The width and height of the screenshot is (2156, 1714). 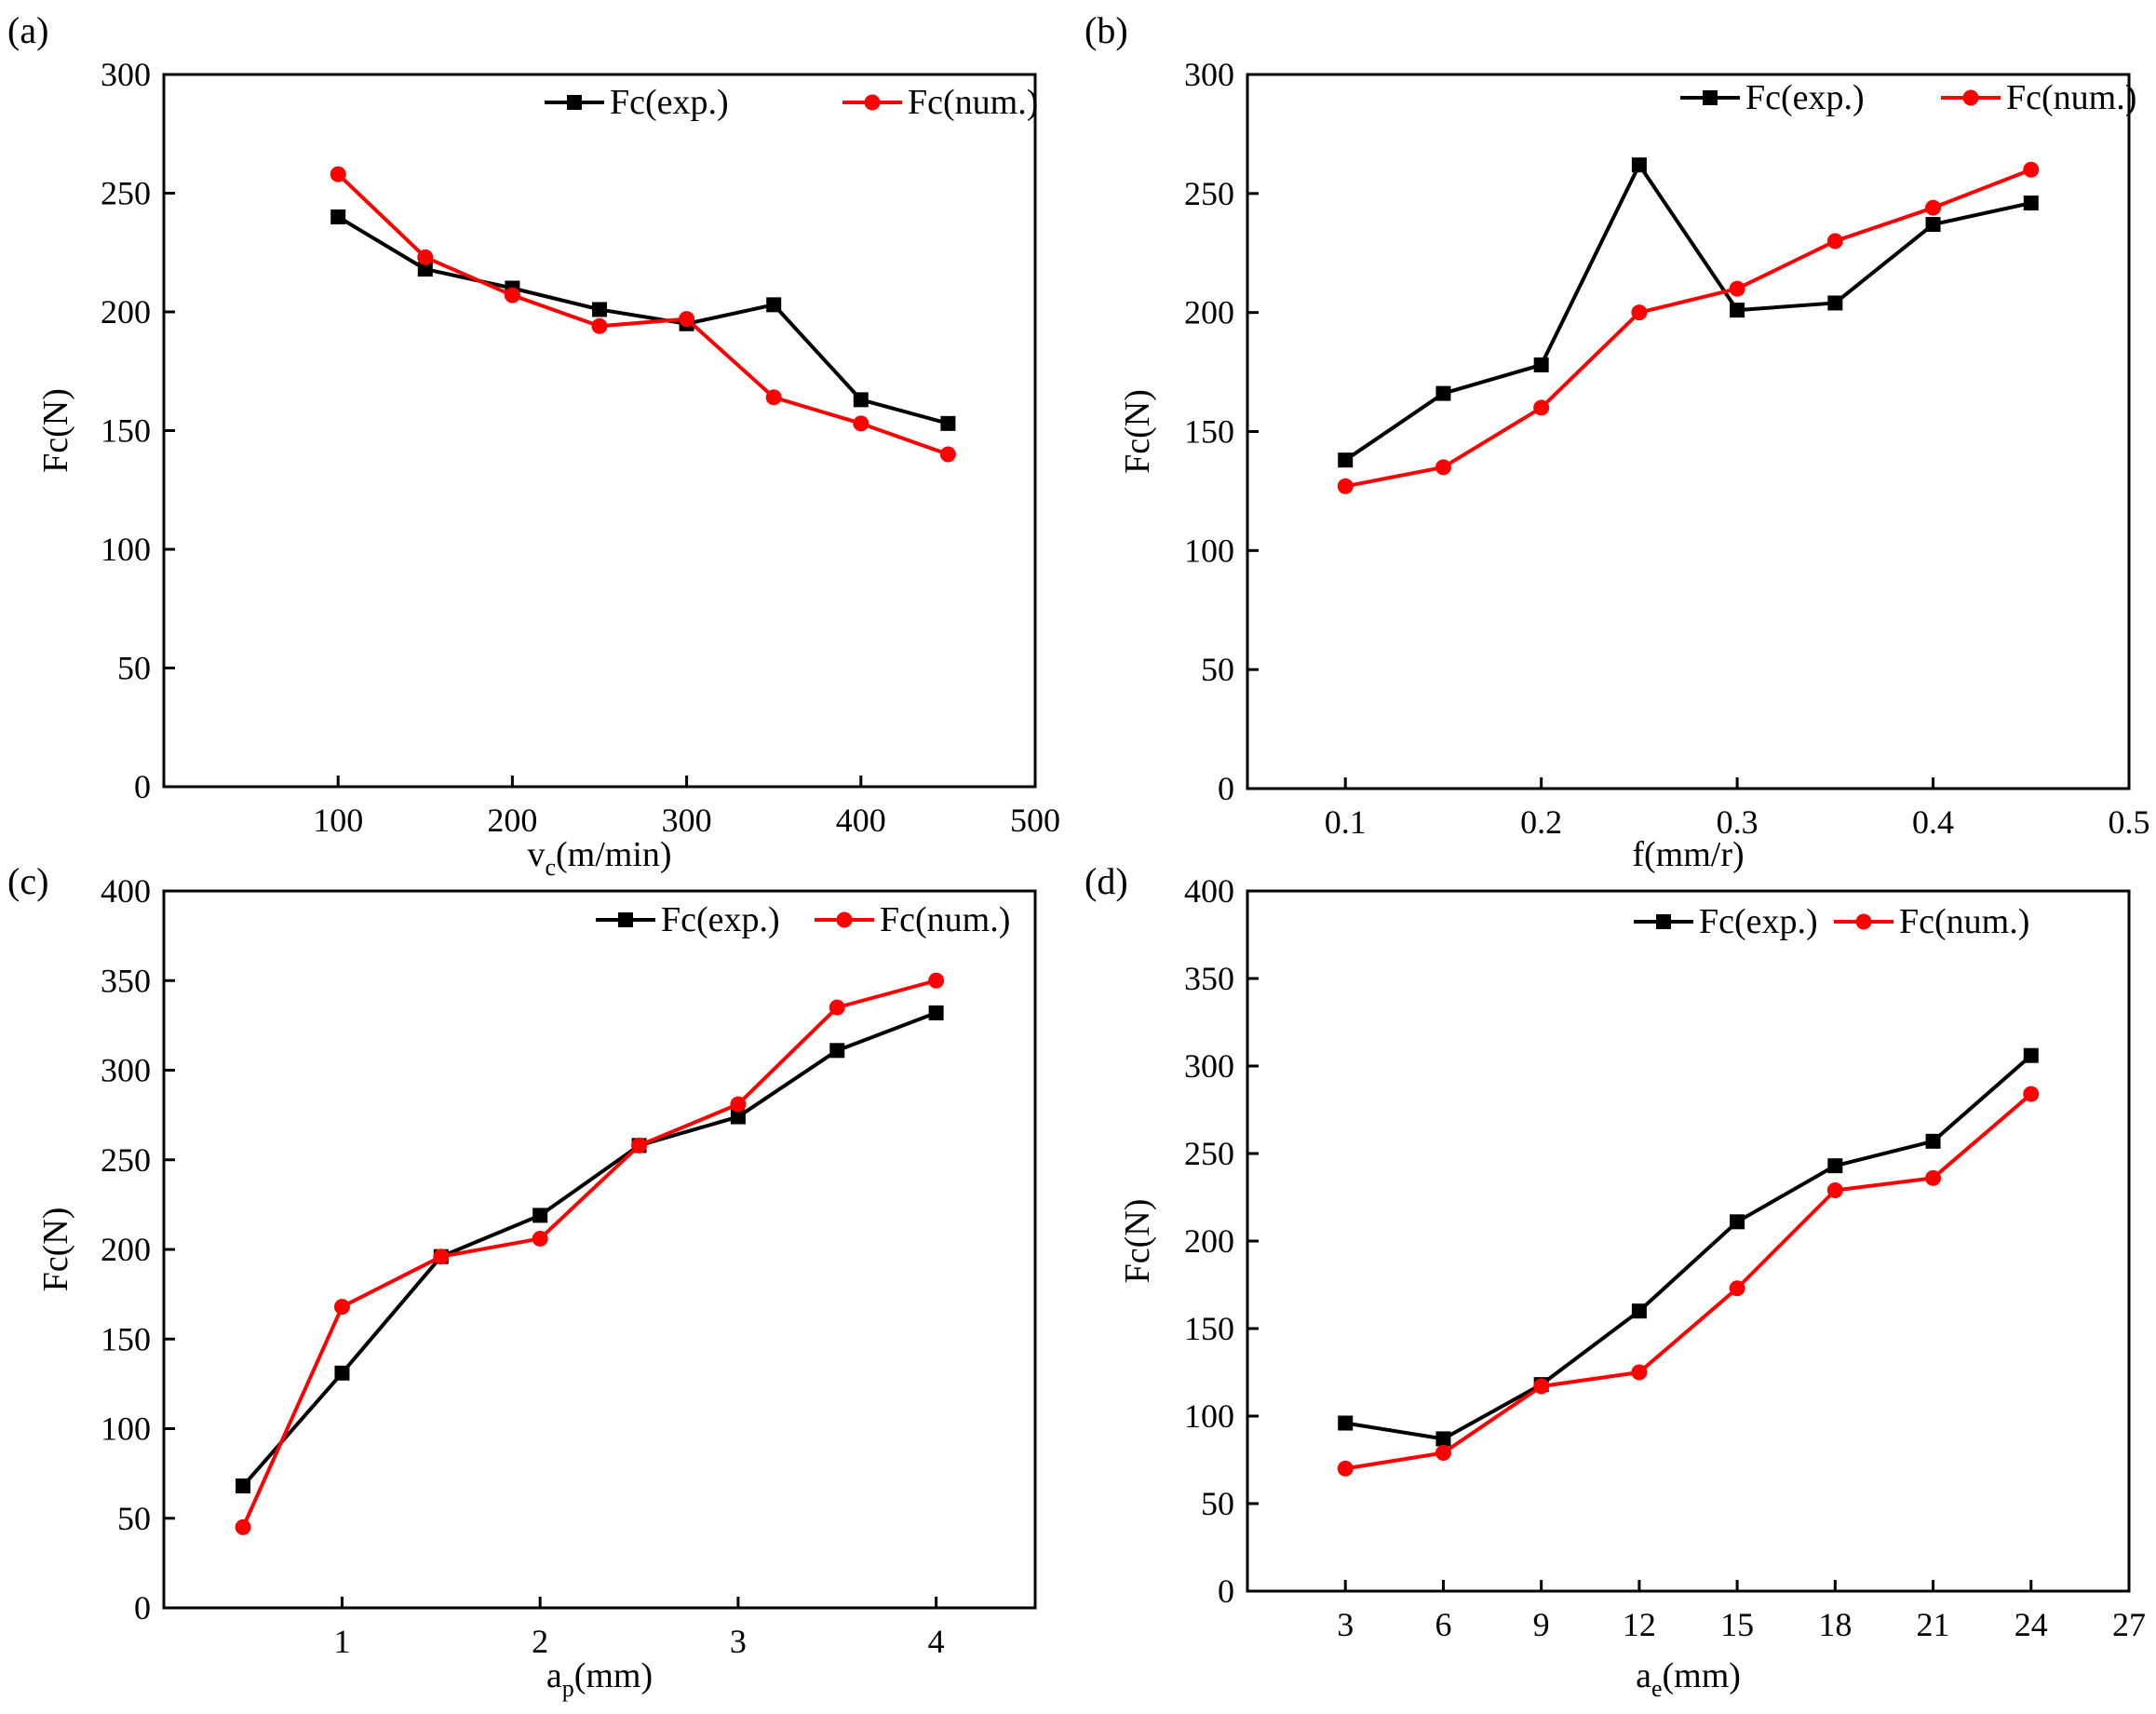 What do you see at coordinates (1657, 1688) in the screenshot?
I see `x-axis-label-sub: e` at bounding box center [1657, 1688].